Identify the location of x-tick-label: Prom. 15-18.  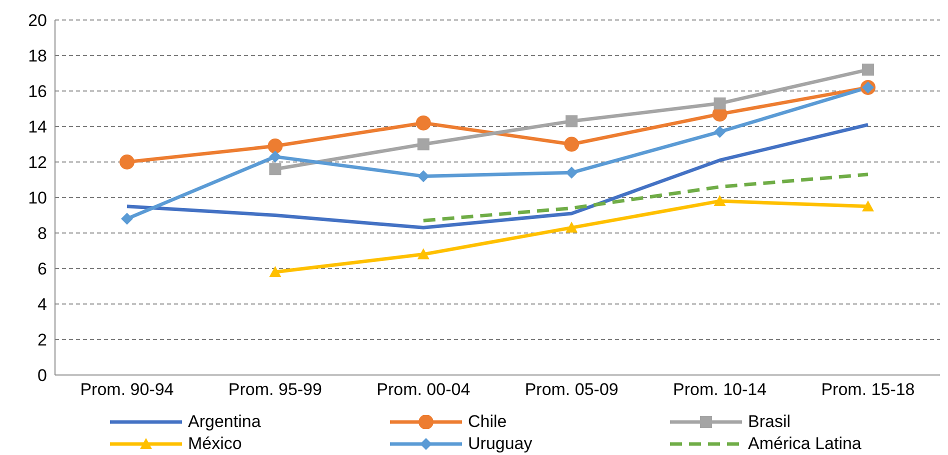
(868, 390).